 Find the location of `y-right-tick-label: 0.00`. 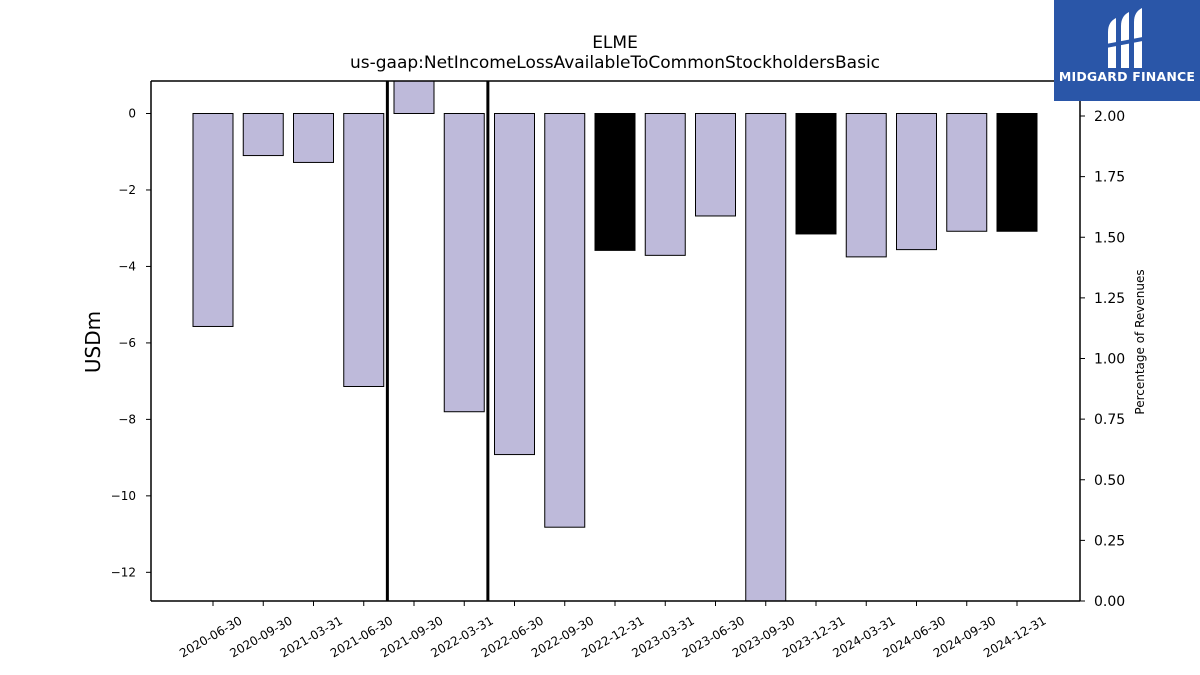

y-right-tick-label: 0.00 is located at coordinates (1109, 602).